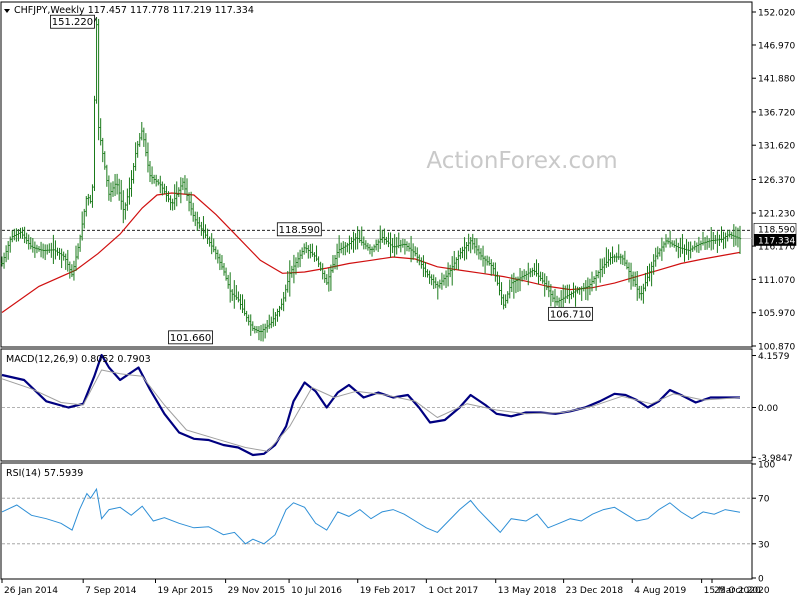 The width and height of the screenshot is (800, 600). What do you see at coordinates (377, 234) in the screenshot?
I see `resistance-line` at bounding box center [377, 234].